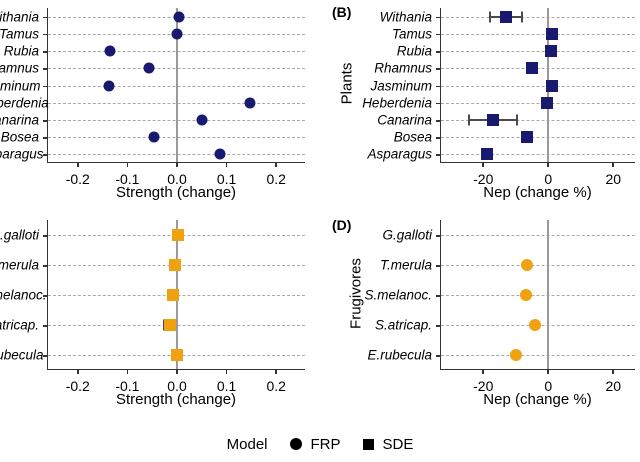 This screenshot has width=640, height=462. I want to click on y-axis-category-label: S.atricap., so click(403, 325).